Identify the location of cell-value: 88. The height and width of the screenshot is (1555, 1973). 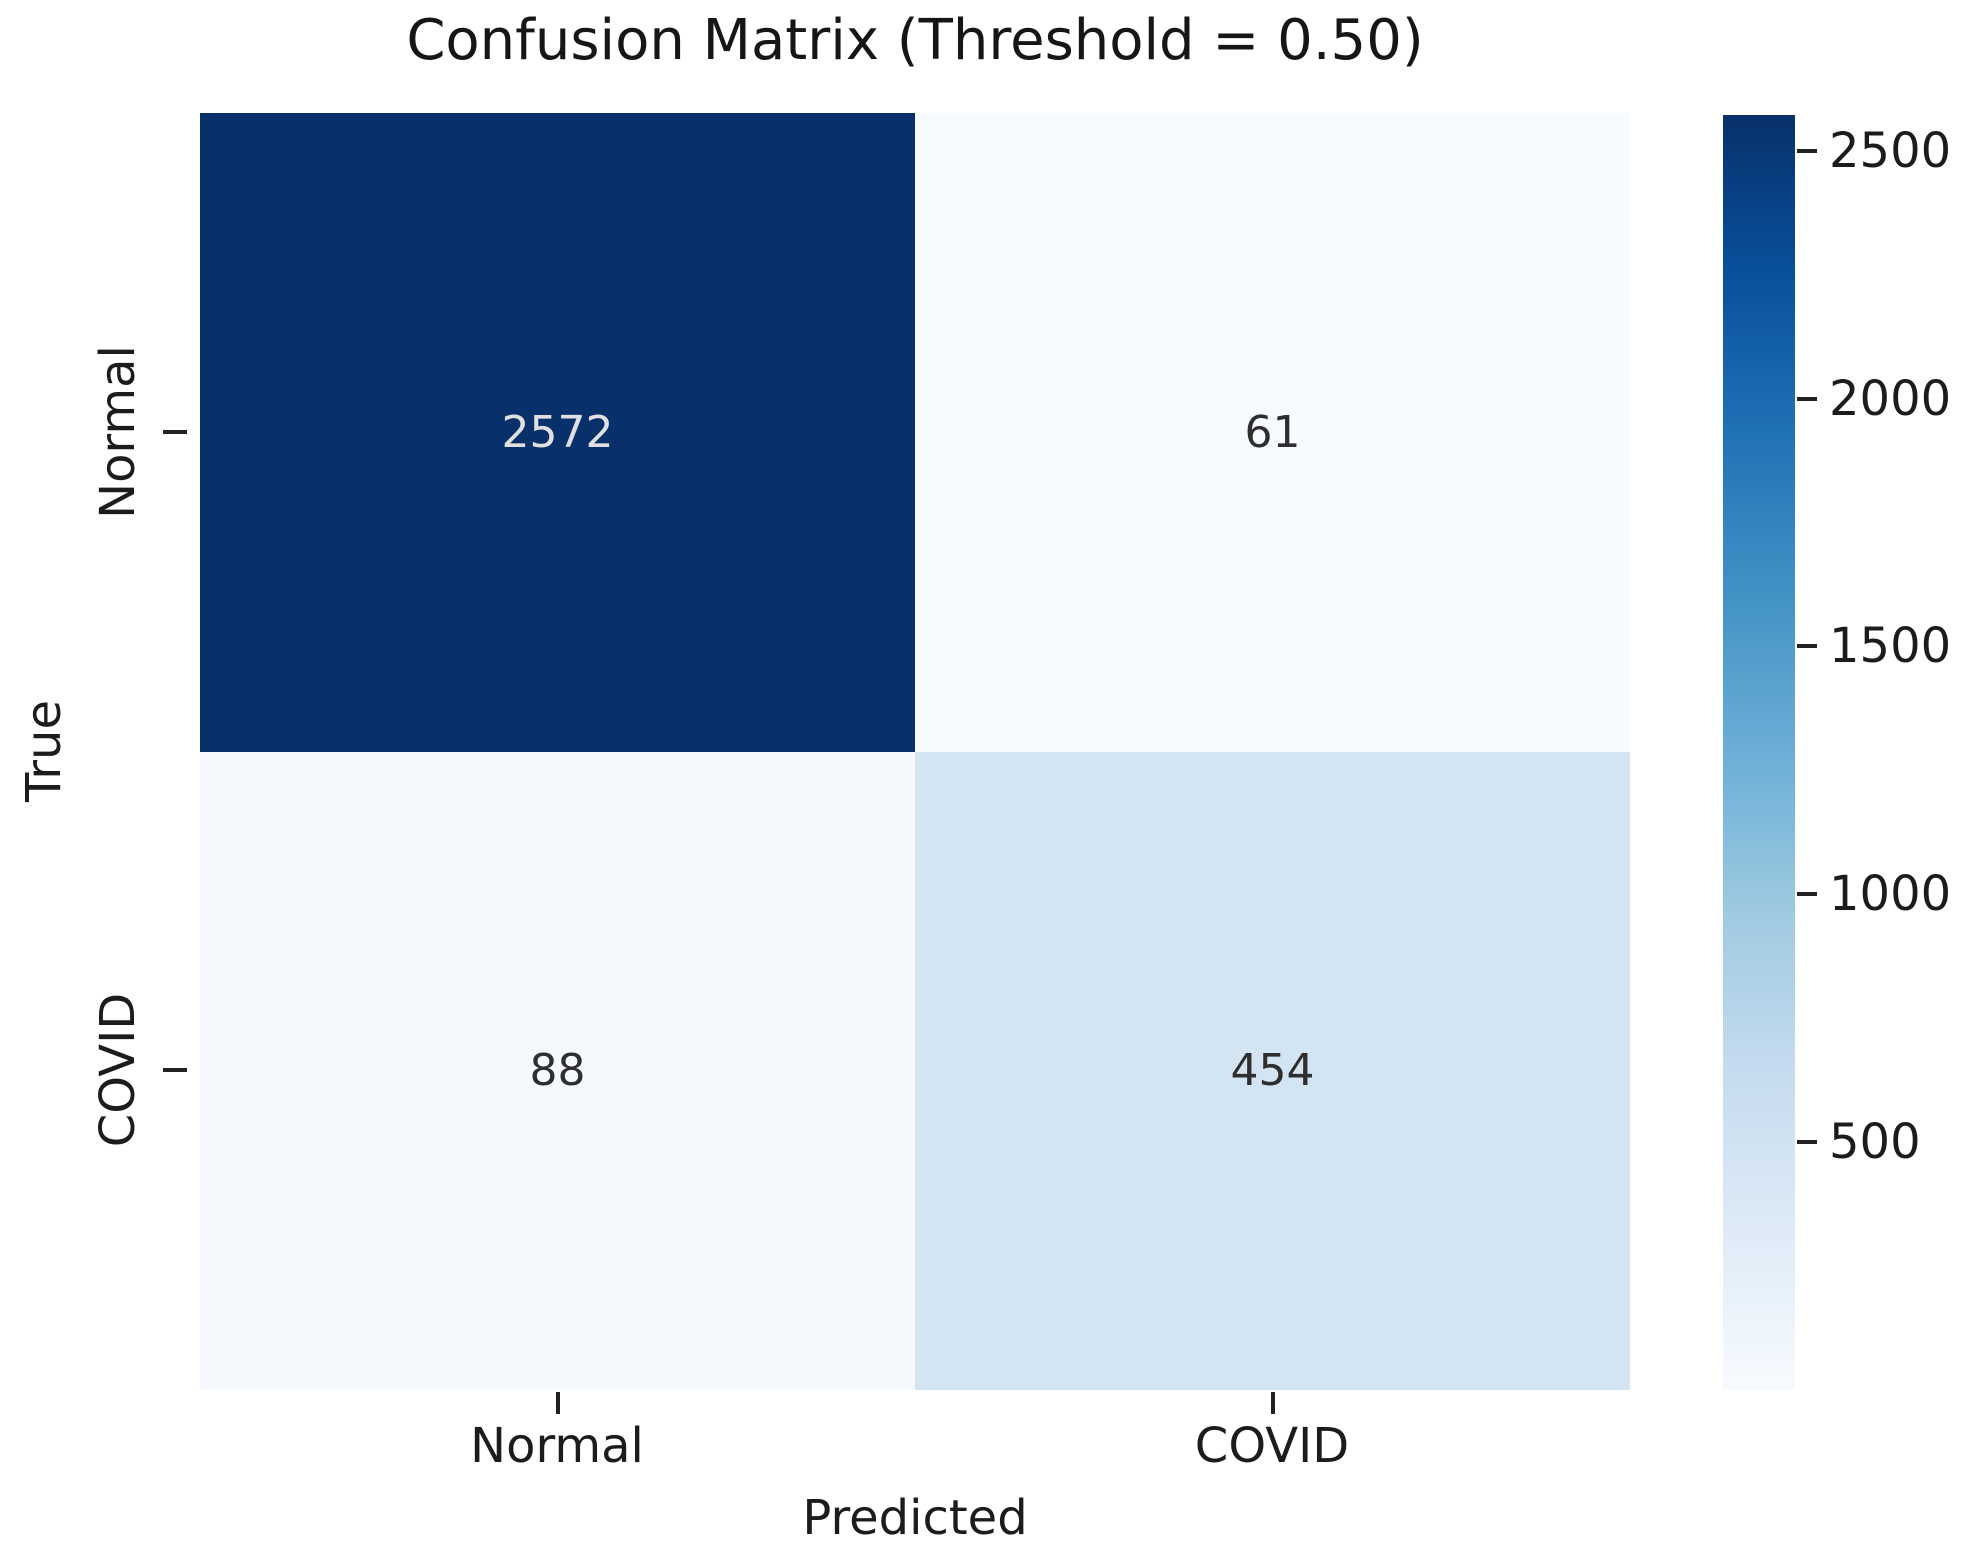
(557, 1071).